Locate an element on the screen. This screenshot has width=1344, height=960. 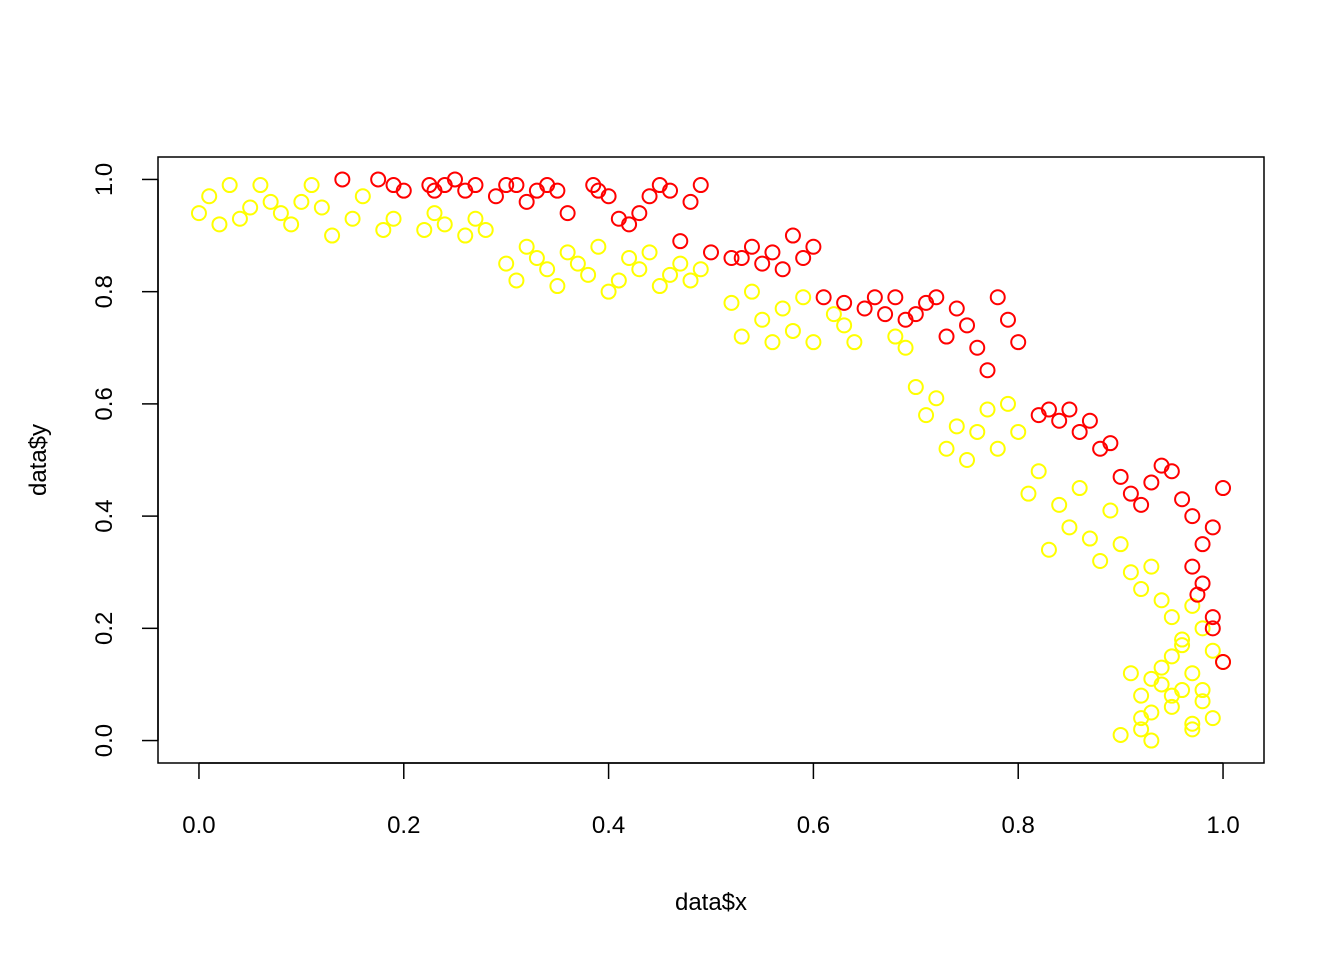
x-tick-label: 0.2 is located at coordinates (403, 825).